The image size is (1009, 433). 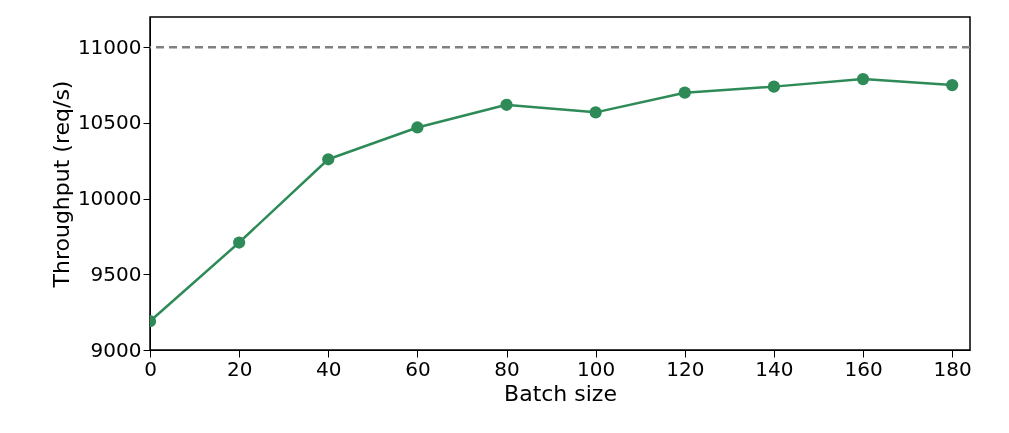 I want to click on x-tick-label: 60, so click(x=418, y=368).